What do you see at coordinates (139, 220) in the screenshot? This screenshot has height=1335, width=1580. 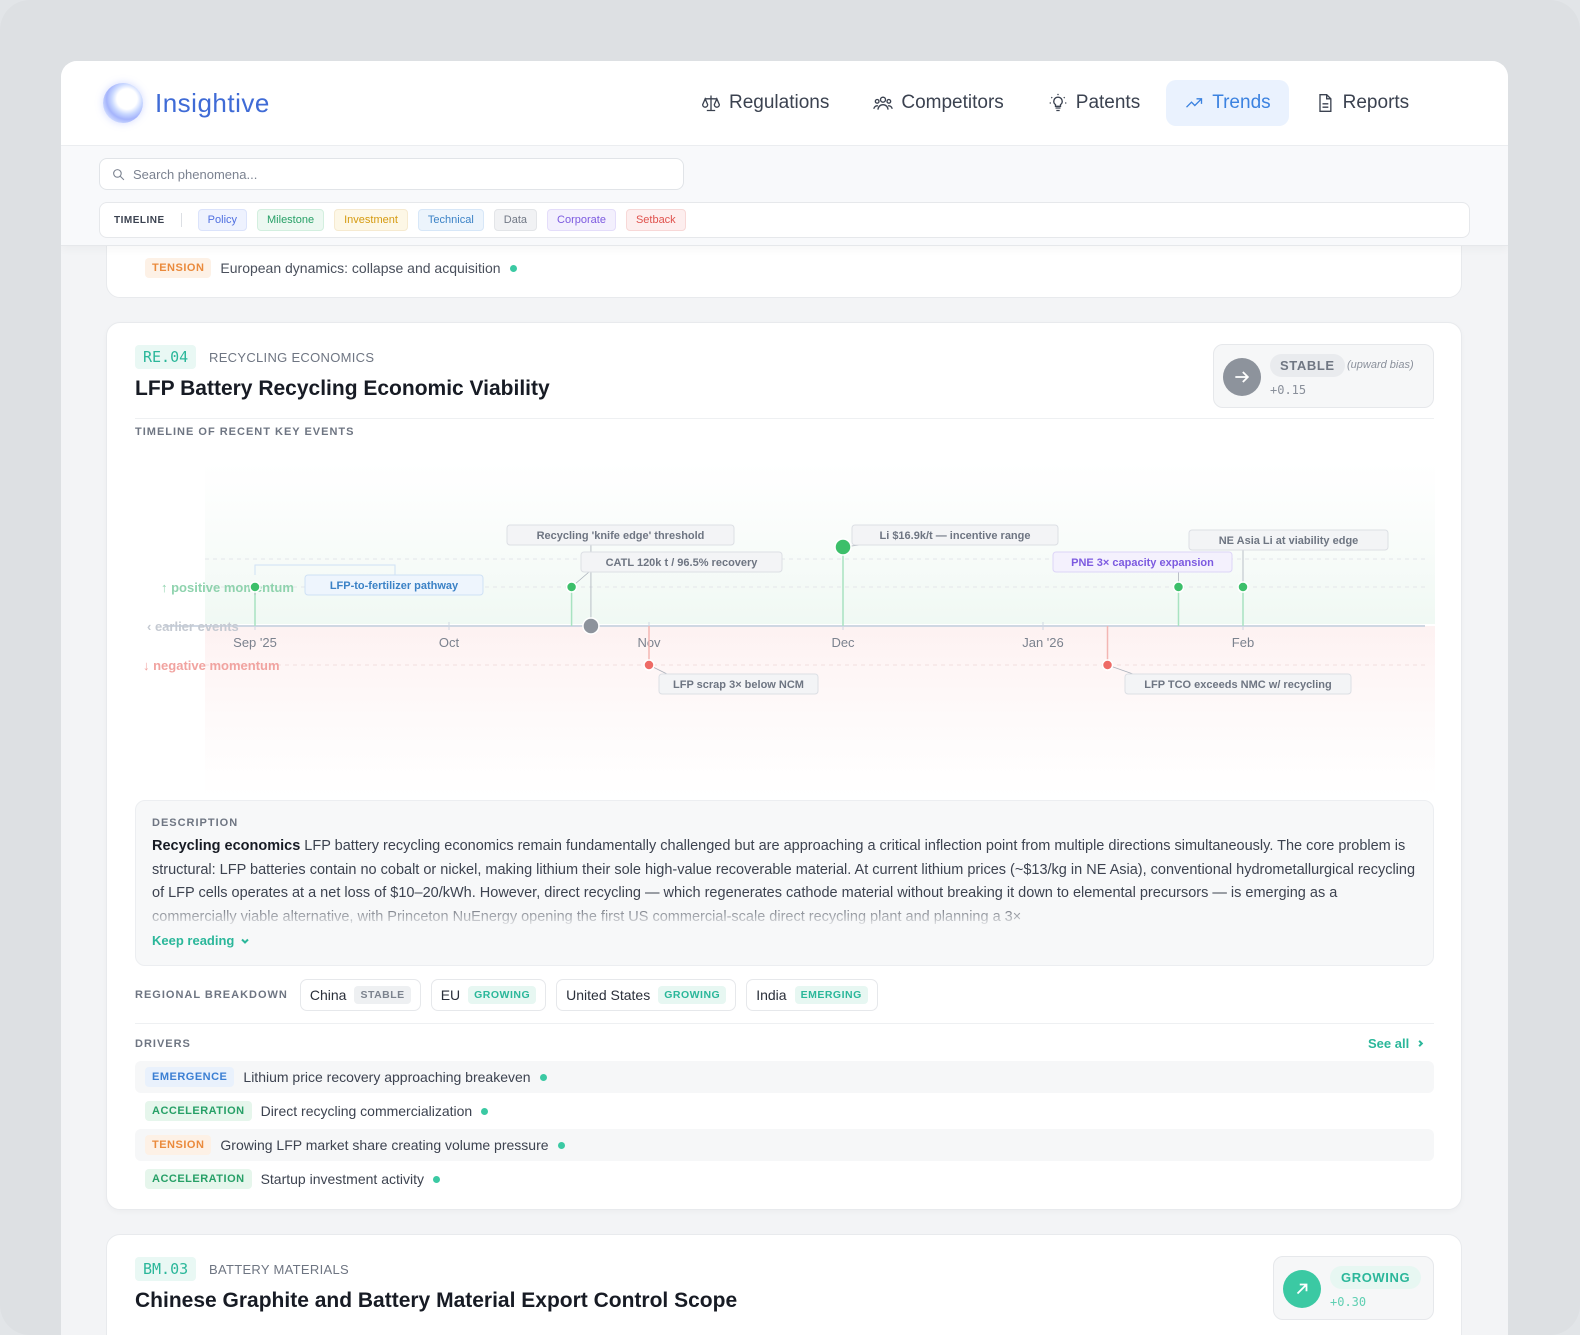 I see `legend-title: TIMELINE` at bounding box center [139, 220].